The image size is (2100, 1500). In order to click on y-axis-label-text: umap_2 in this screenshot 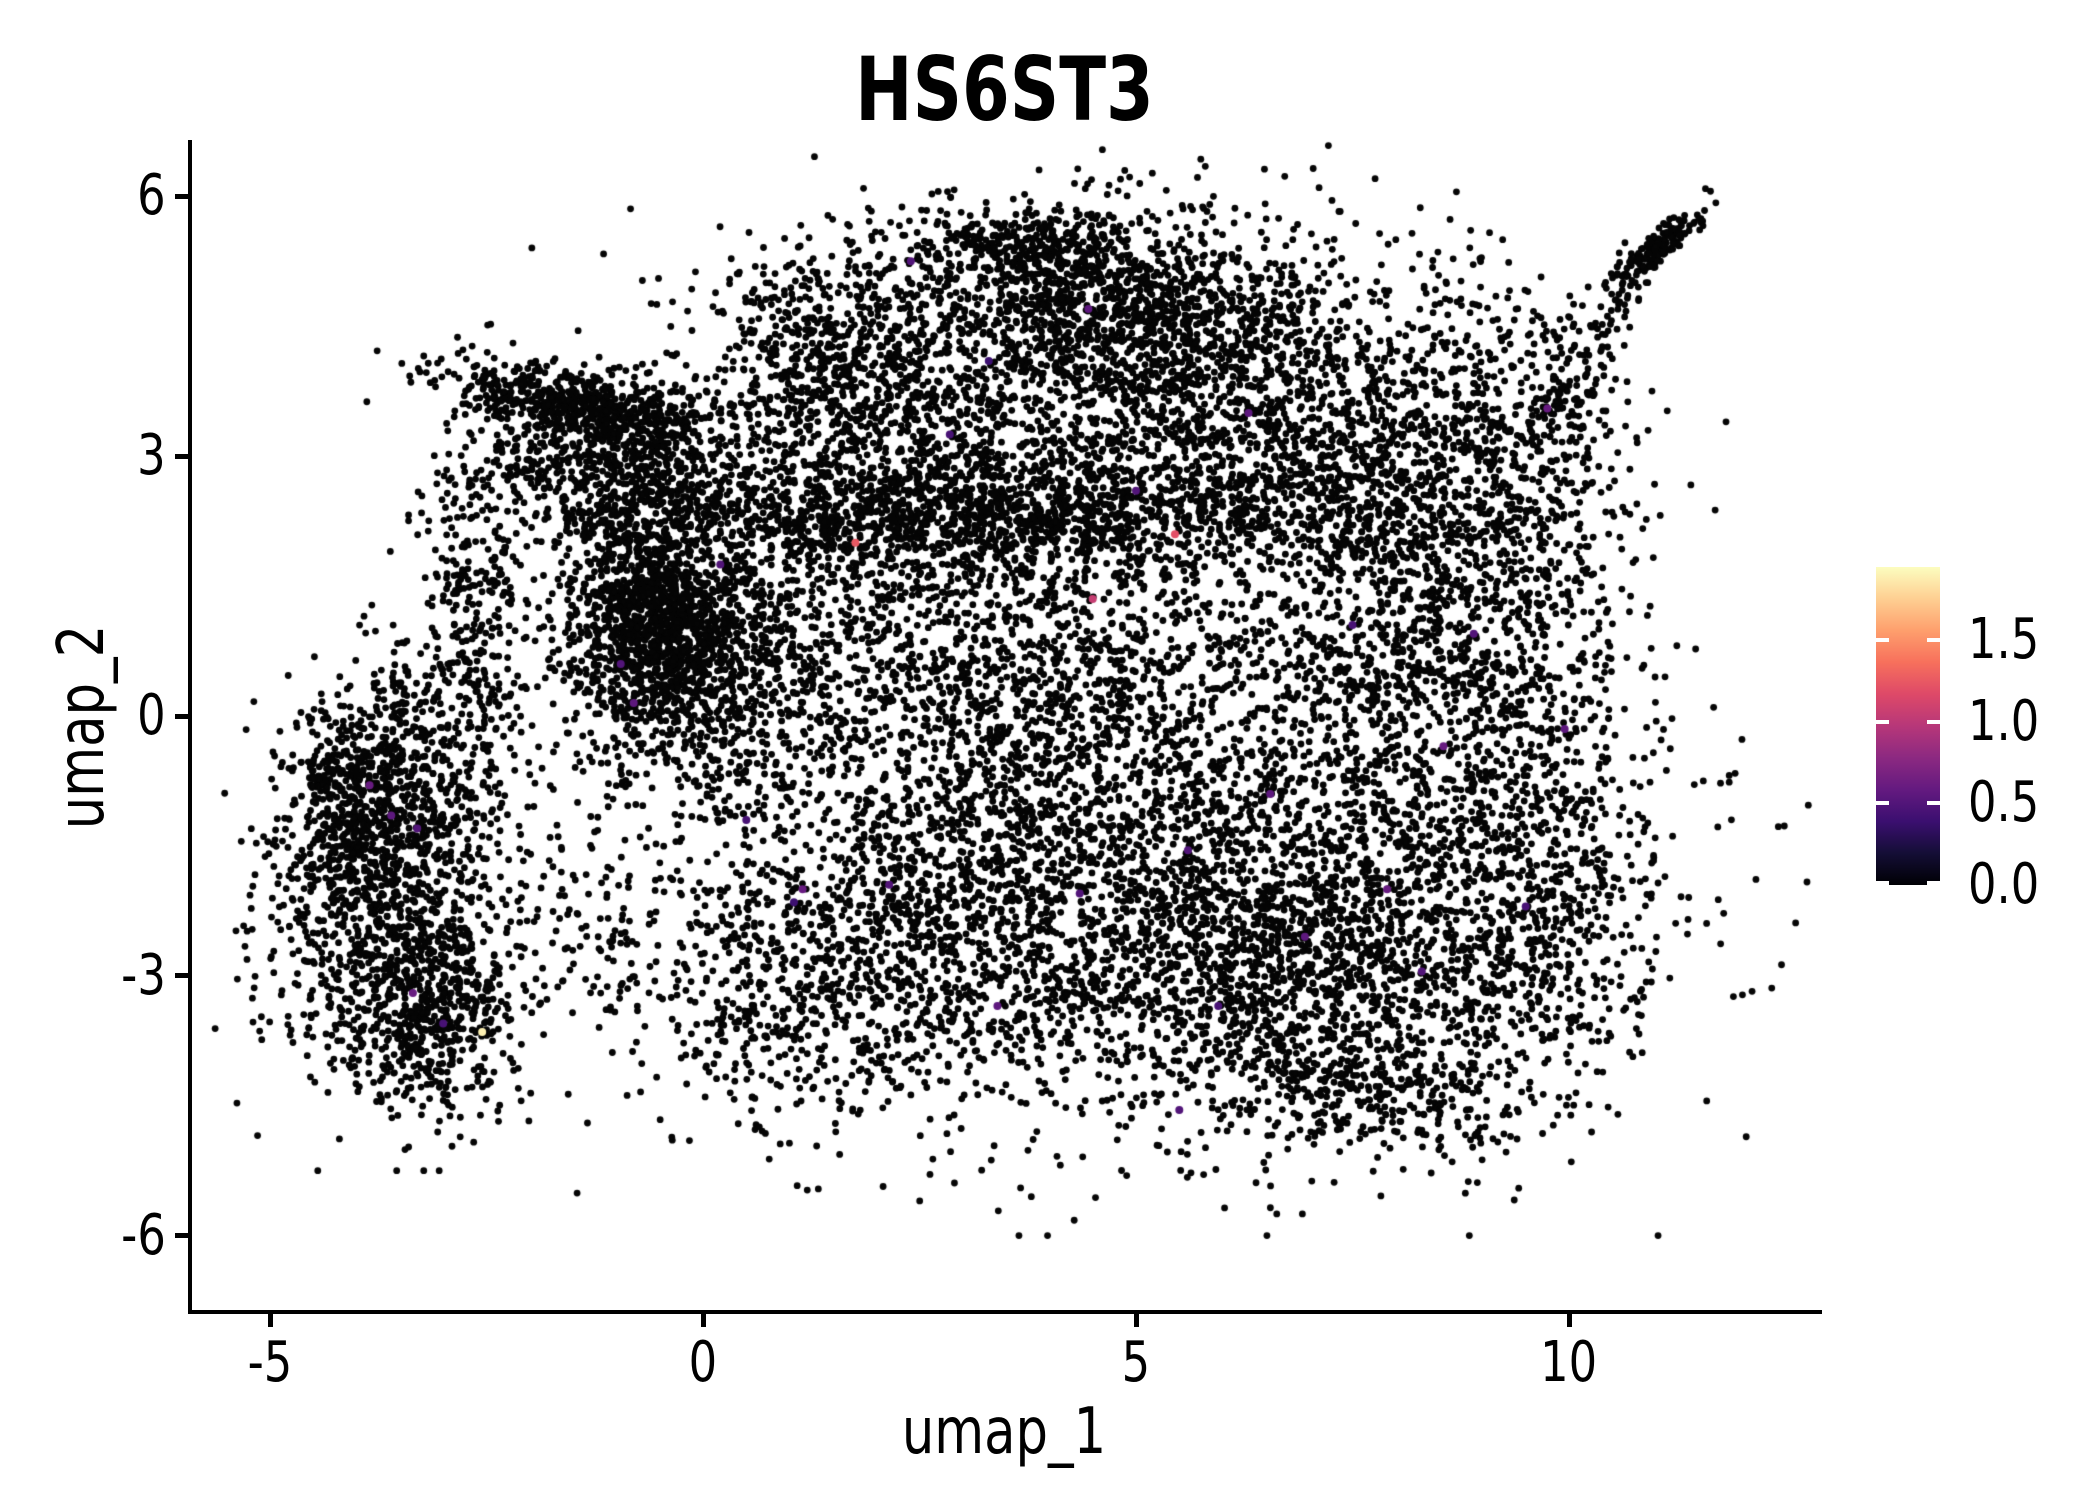, I will do `click(82, 727)`.